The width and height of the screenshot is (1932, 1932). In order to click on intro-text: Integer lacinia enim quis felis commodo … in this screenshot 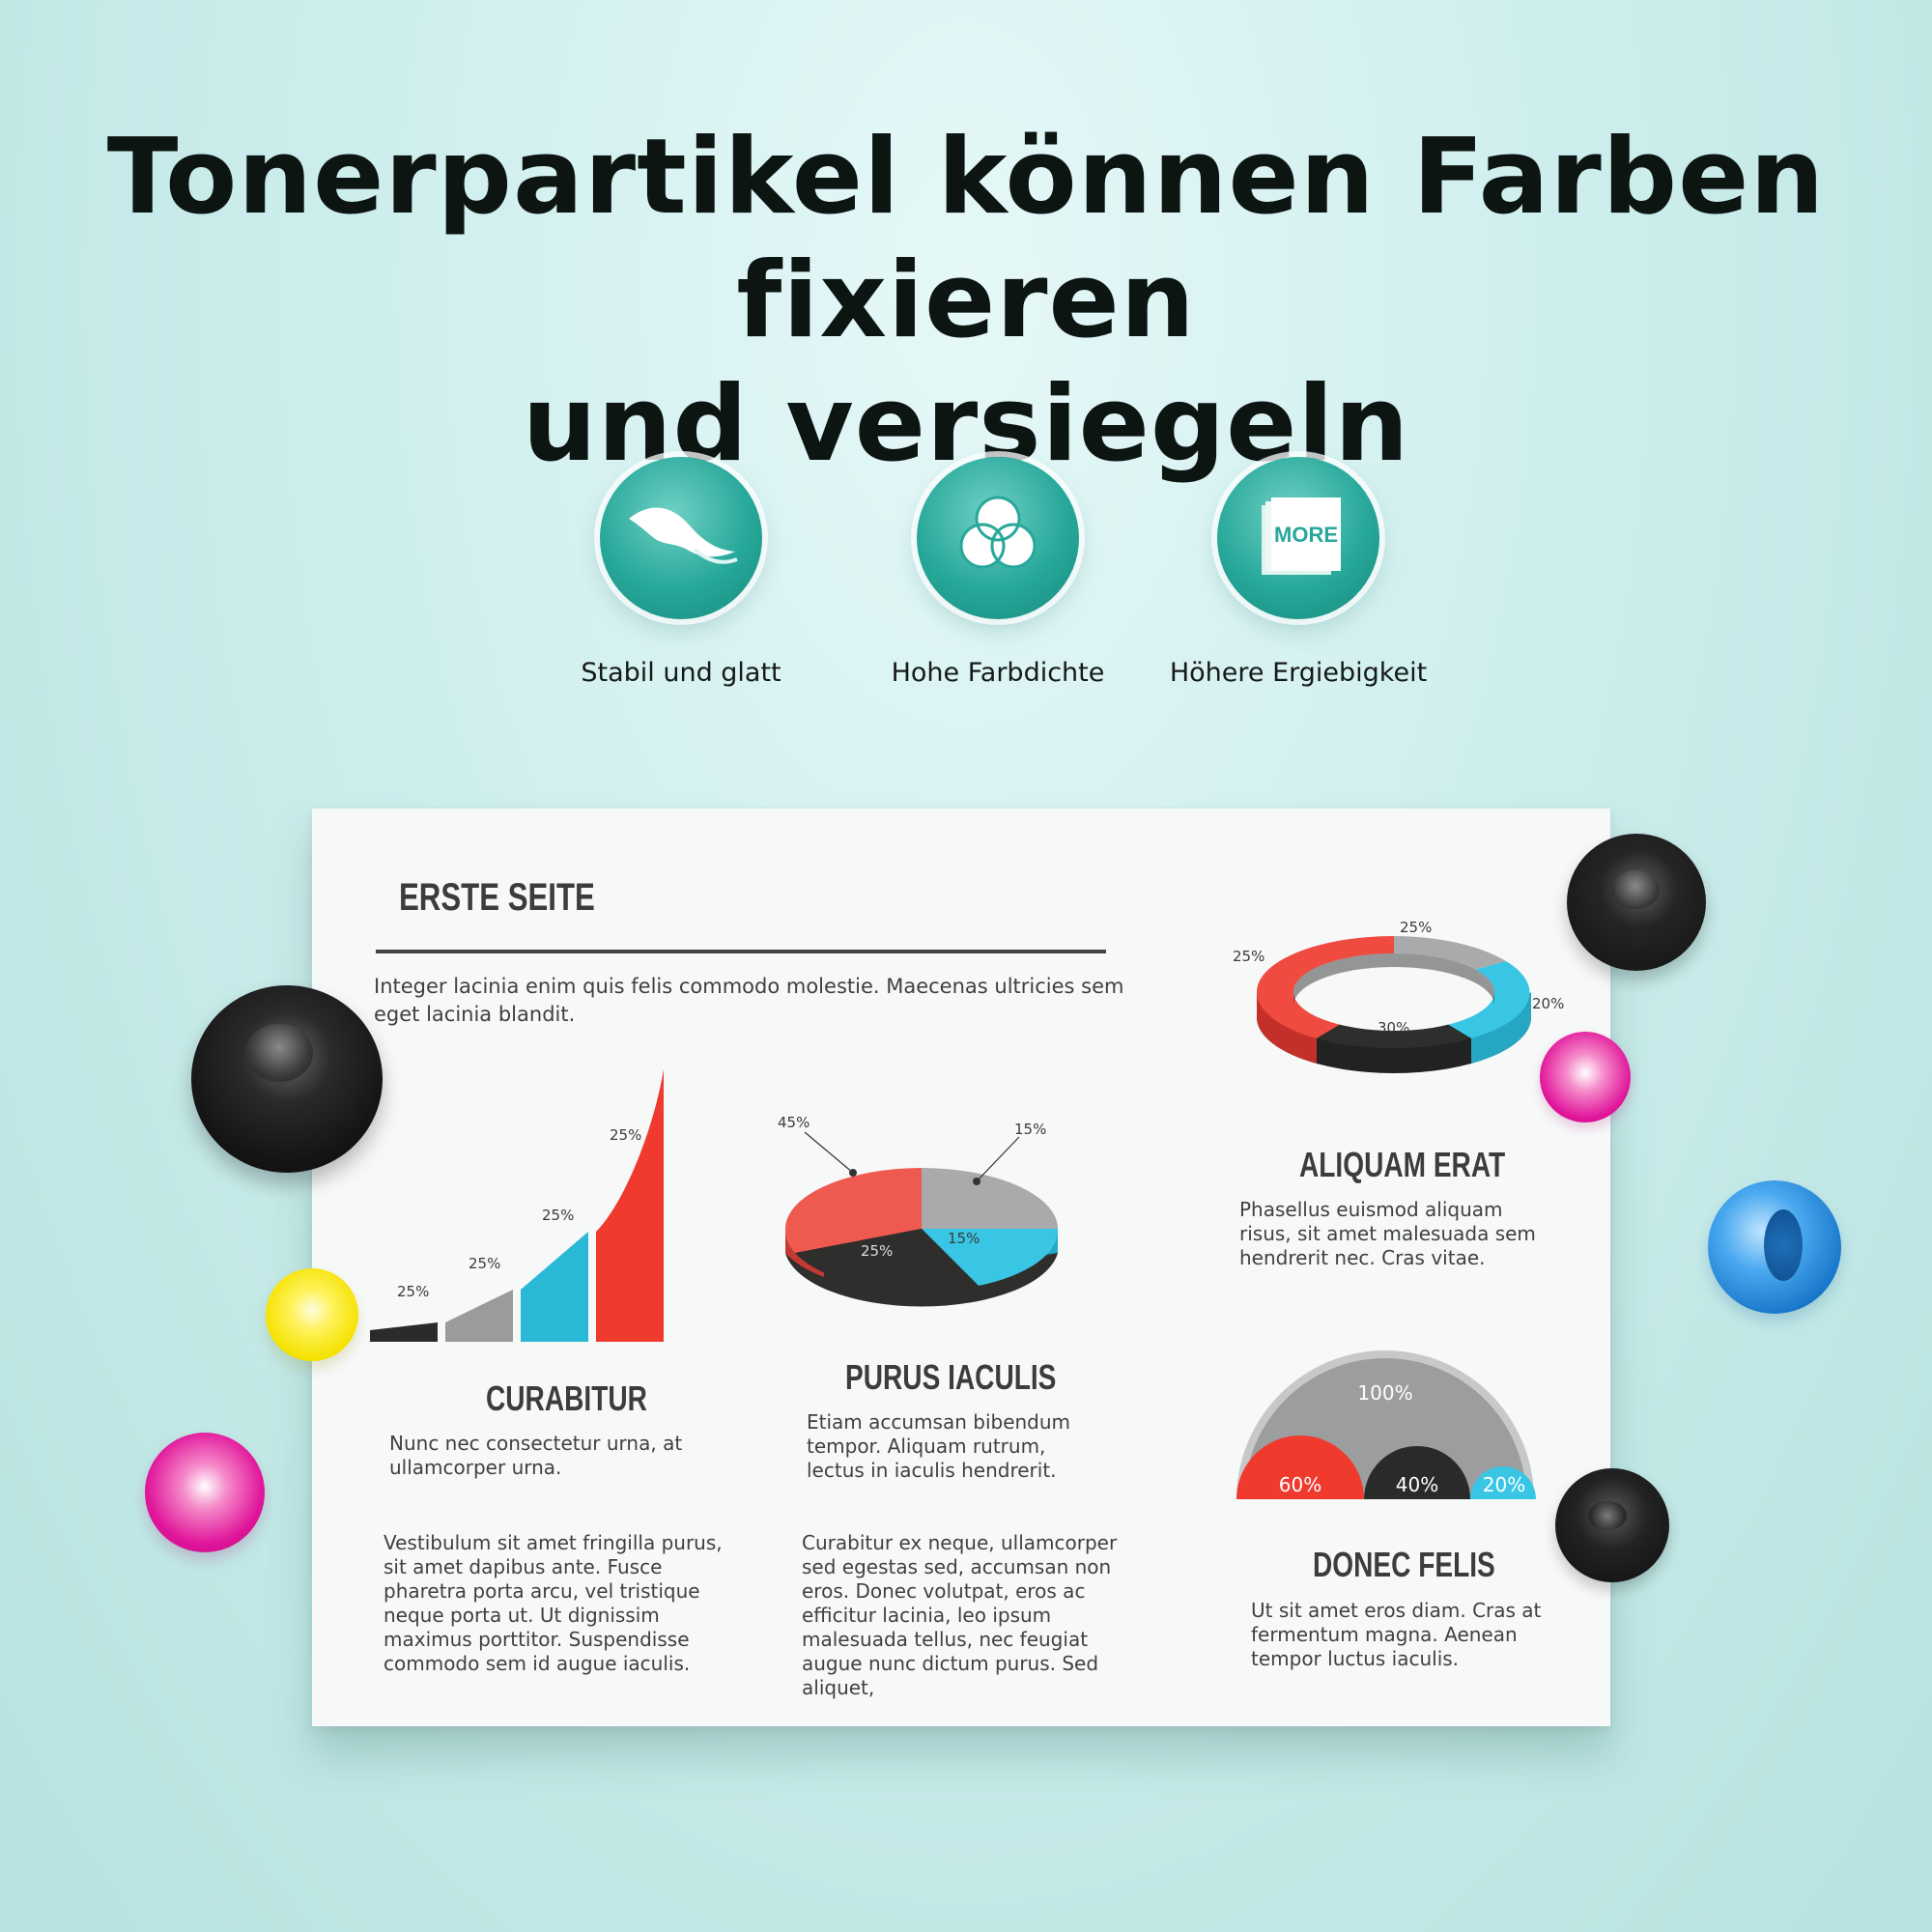, I will do `click(749, 1000)`.